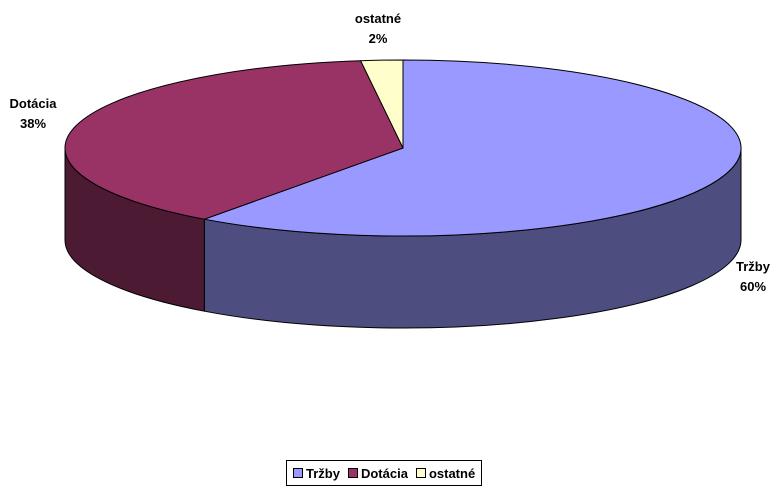 This screenshot has height=492, width=779. What do you see at coordinates (298, 473) in the screenshot?
I see `legend-swatch-trzby` at bounding box center [298, 473].